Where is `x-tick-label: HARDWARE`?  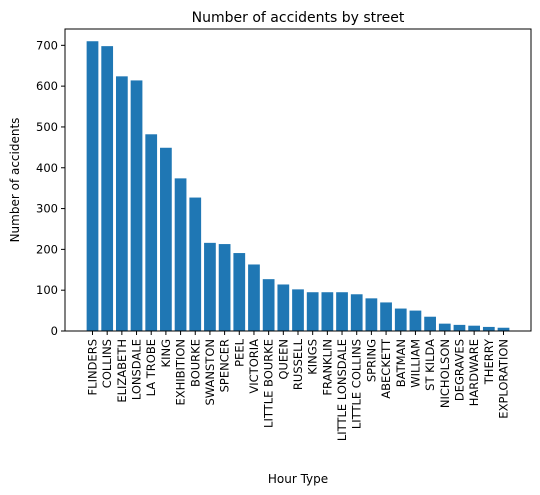 x-tick-label: HARDWARE is located at coordinates (474, 372).